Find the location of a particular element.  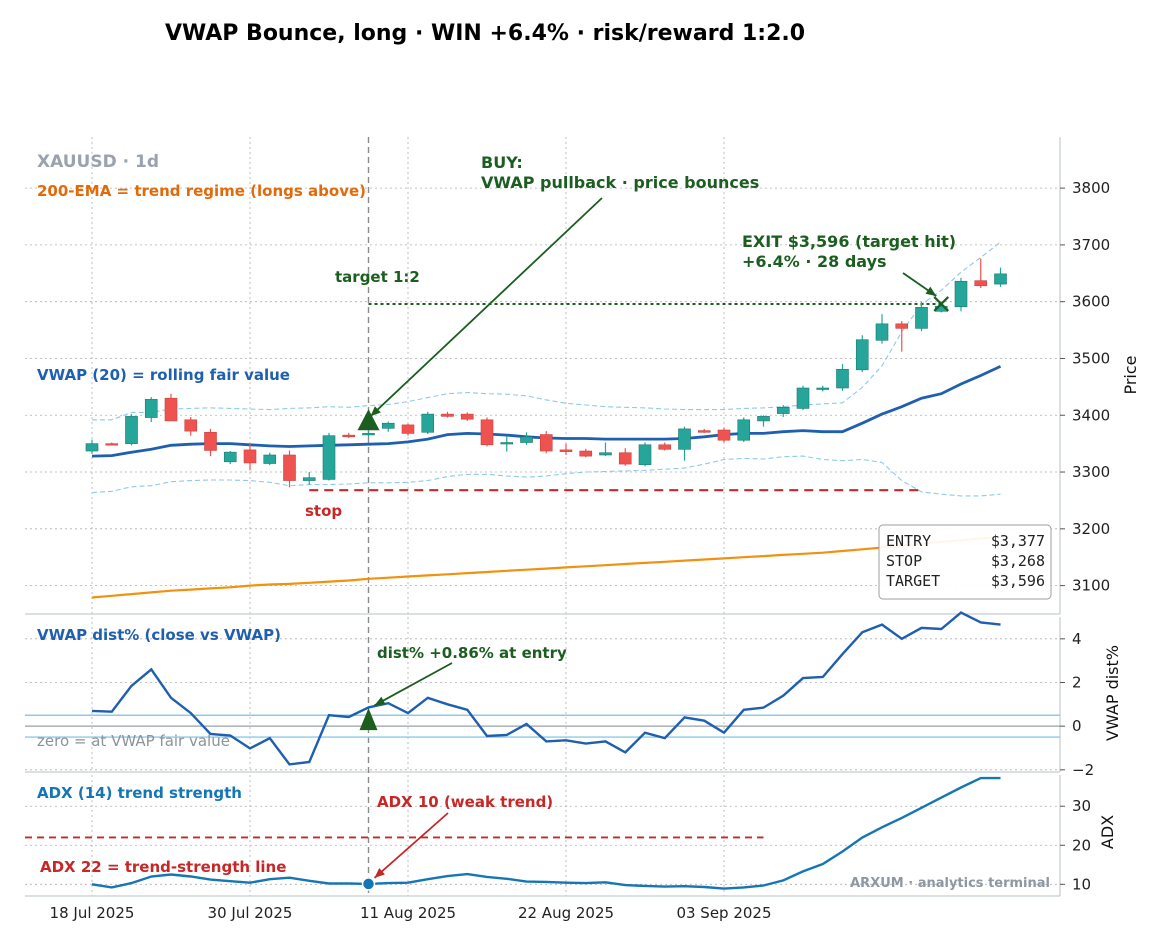

vwap-lower-band is located at coordinates (546, 476).